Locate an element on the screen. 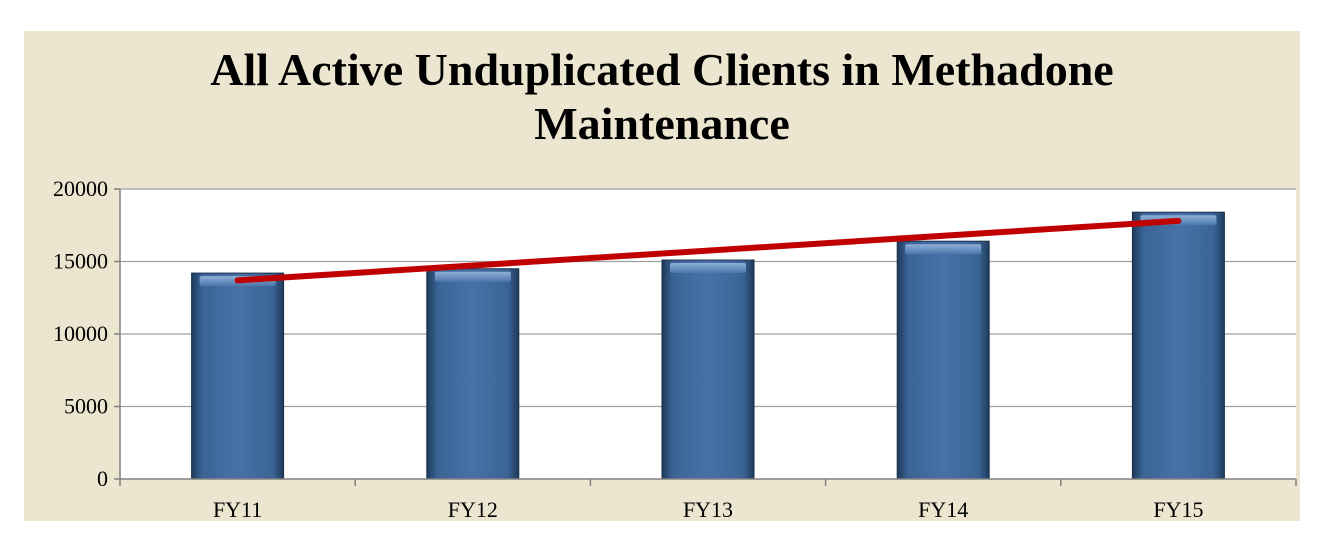 This screenshot has width=1330, height=556. x-axis-ticks: FY11 FY12 FY13 FY14 FY15 is located at coordinates (708, 500).